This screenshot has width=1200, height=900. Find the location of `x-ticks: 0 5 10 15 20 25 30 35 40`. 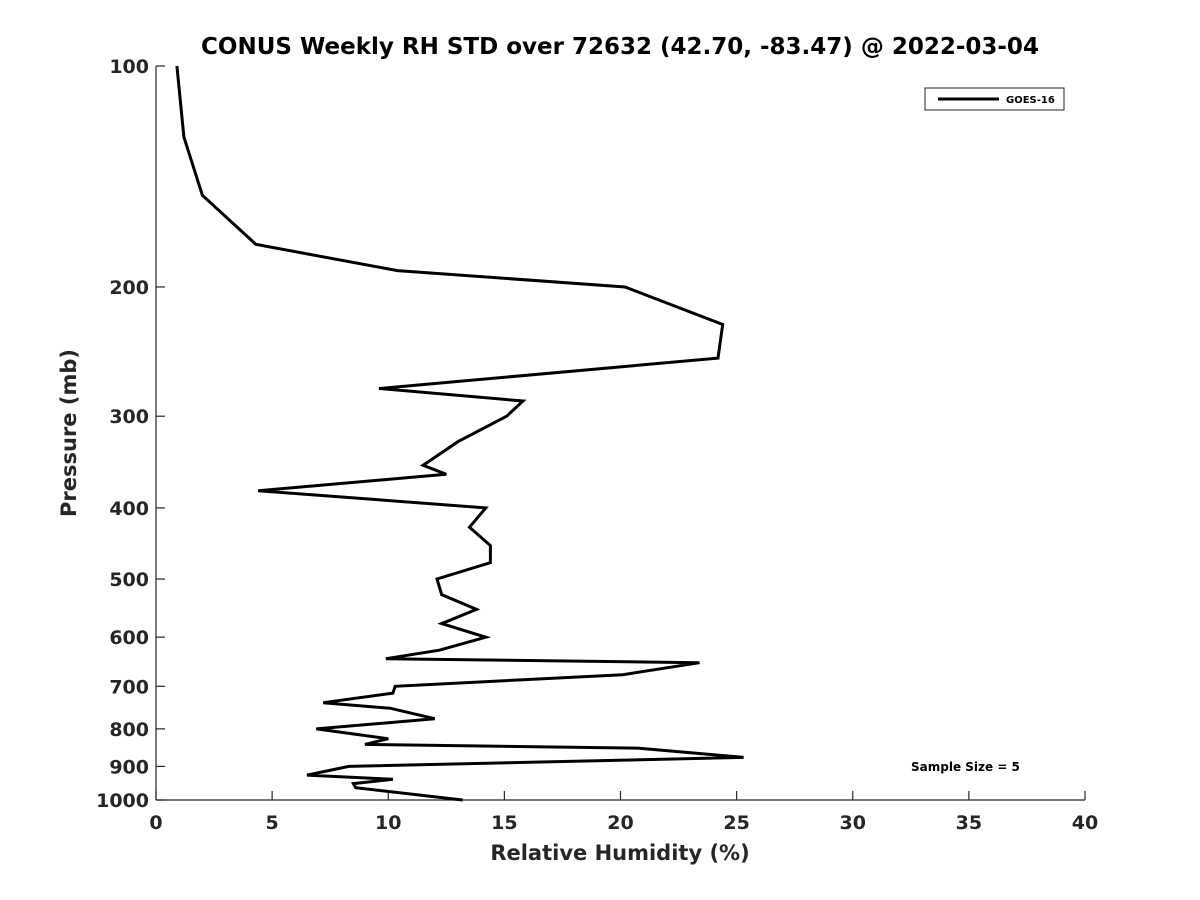

x-ticks: 0 5 10 15 20 25 30 35 40 is located at coordinates (623, 812).